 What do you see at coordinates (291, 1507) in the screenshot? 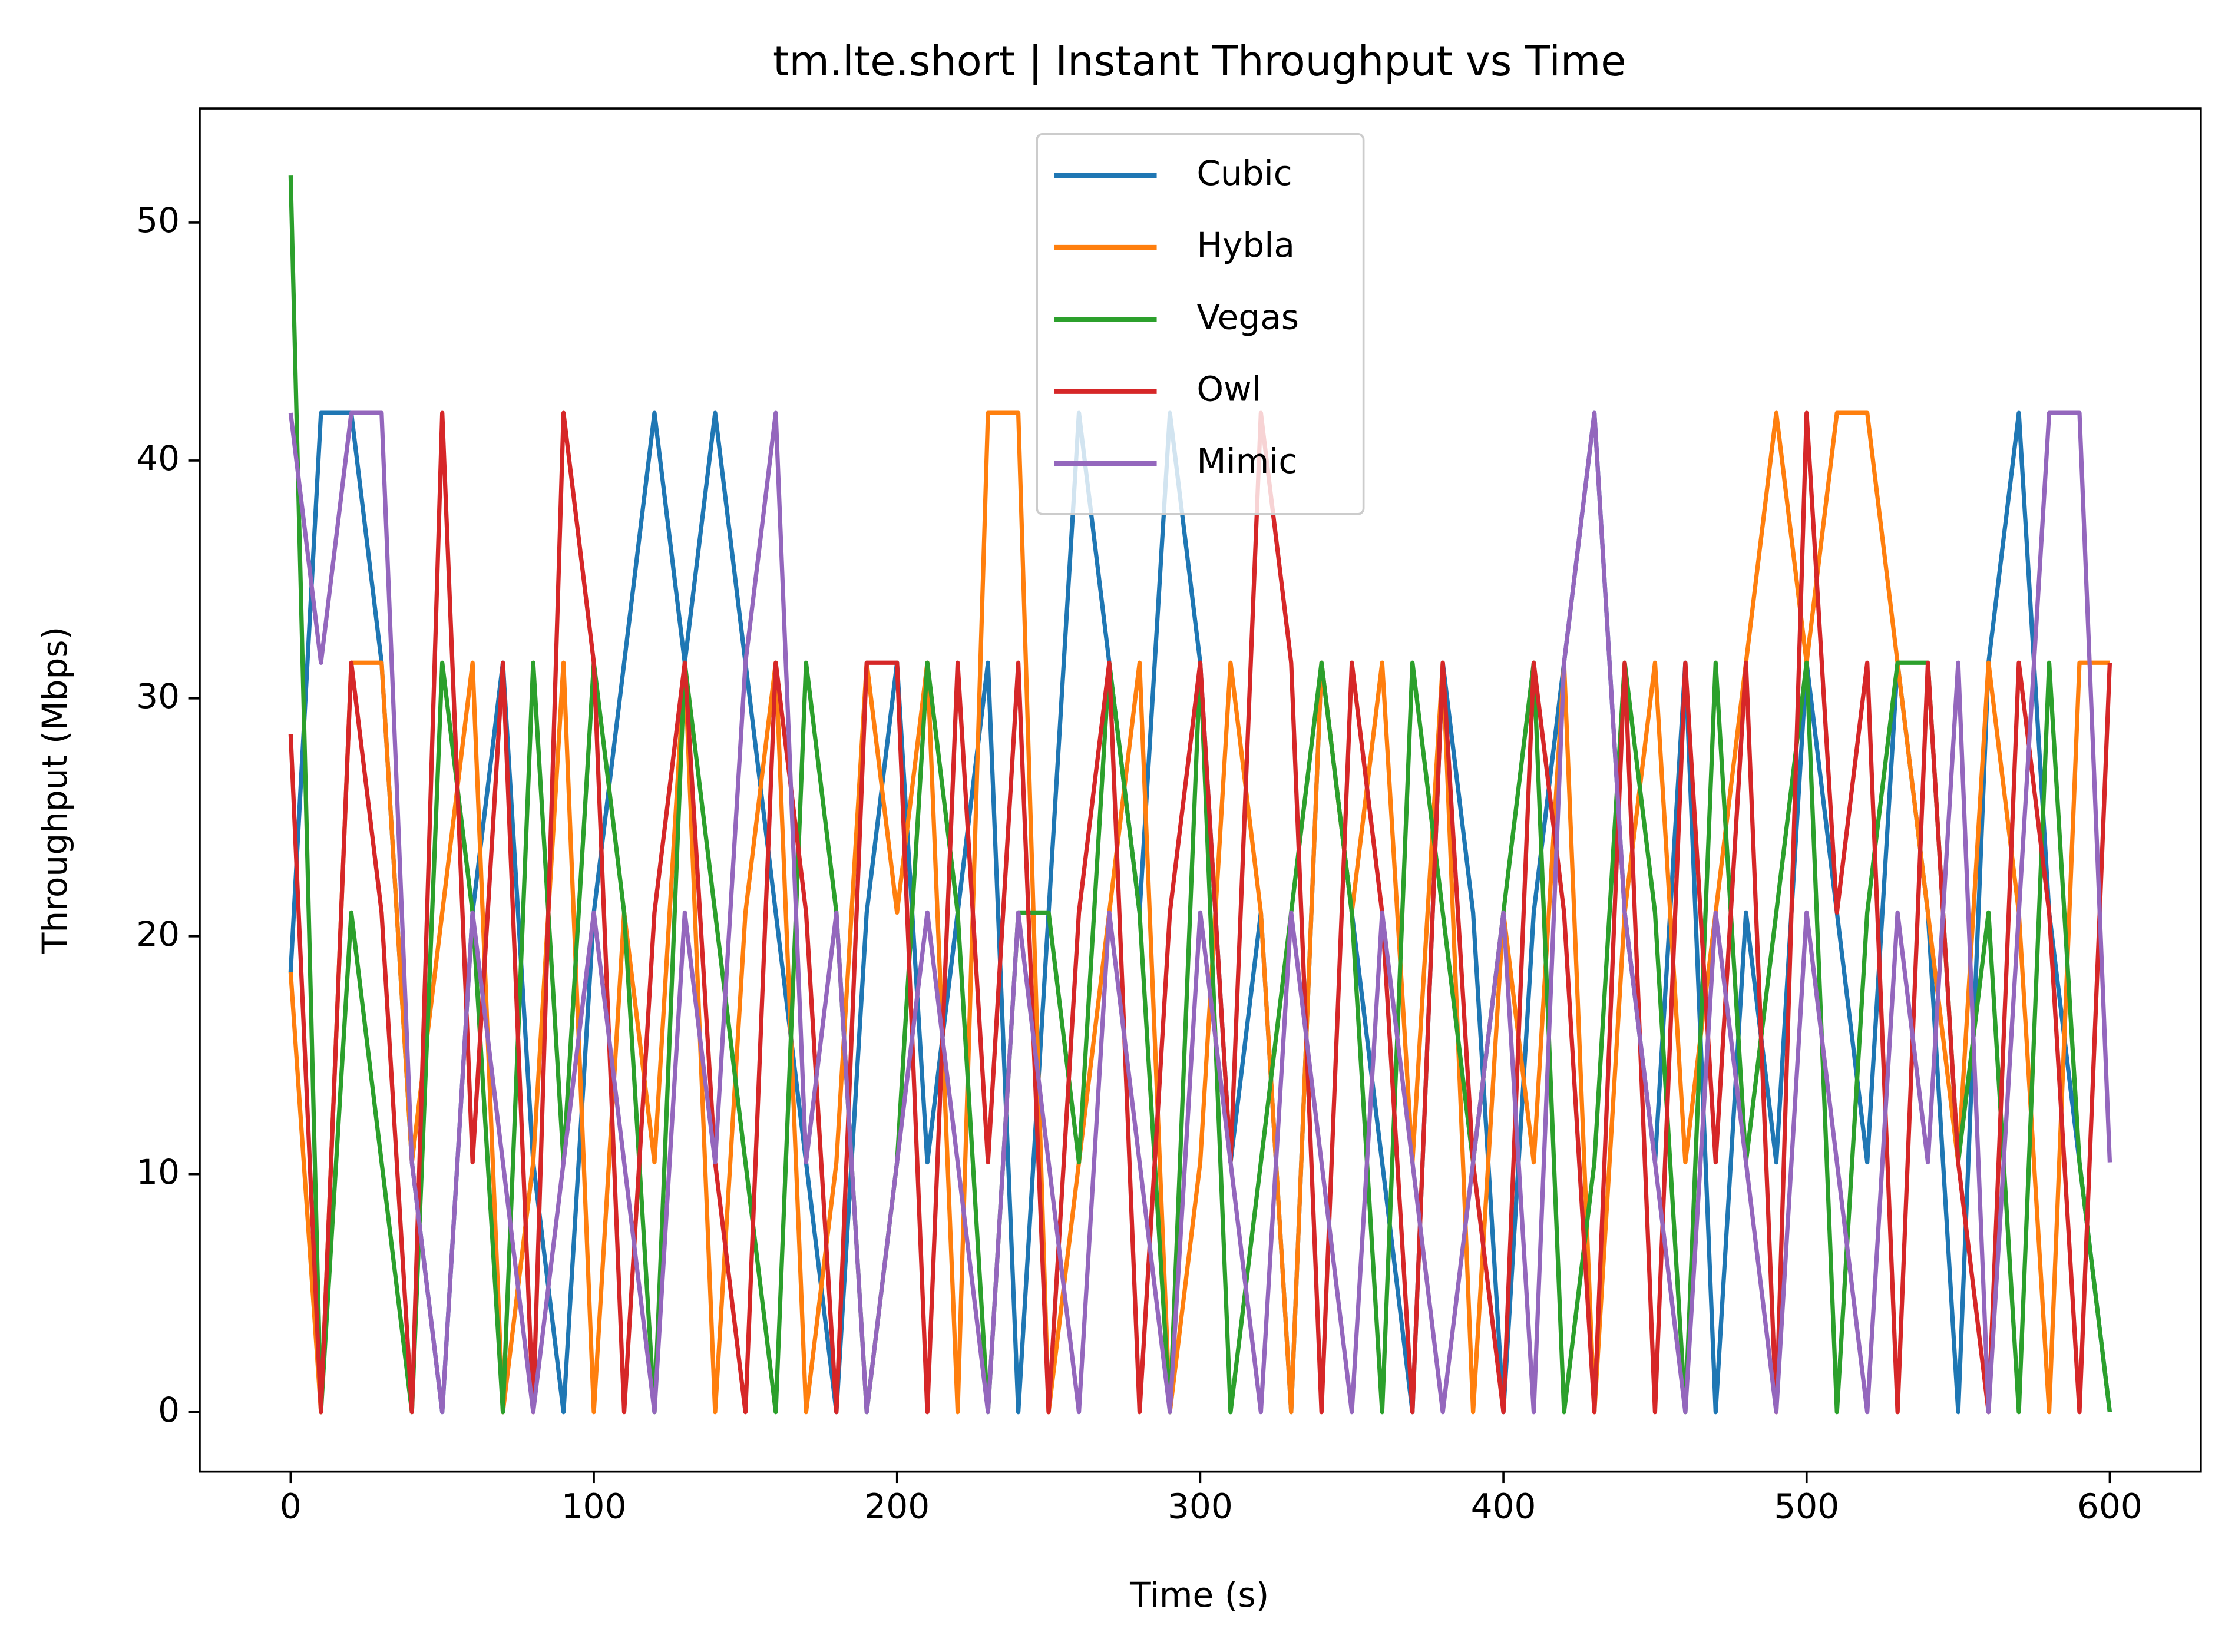
I see `x-tick-label: 0` at bounding box center [291, 1507].